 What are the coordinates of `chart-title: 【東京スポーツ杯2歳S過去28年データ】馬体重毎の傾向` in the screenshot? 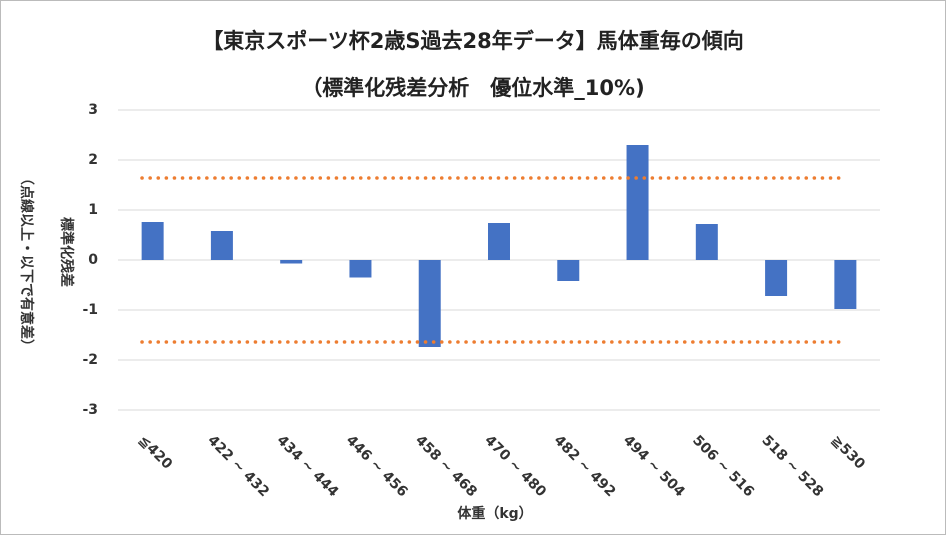 It's located at (473, 41).